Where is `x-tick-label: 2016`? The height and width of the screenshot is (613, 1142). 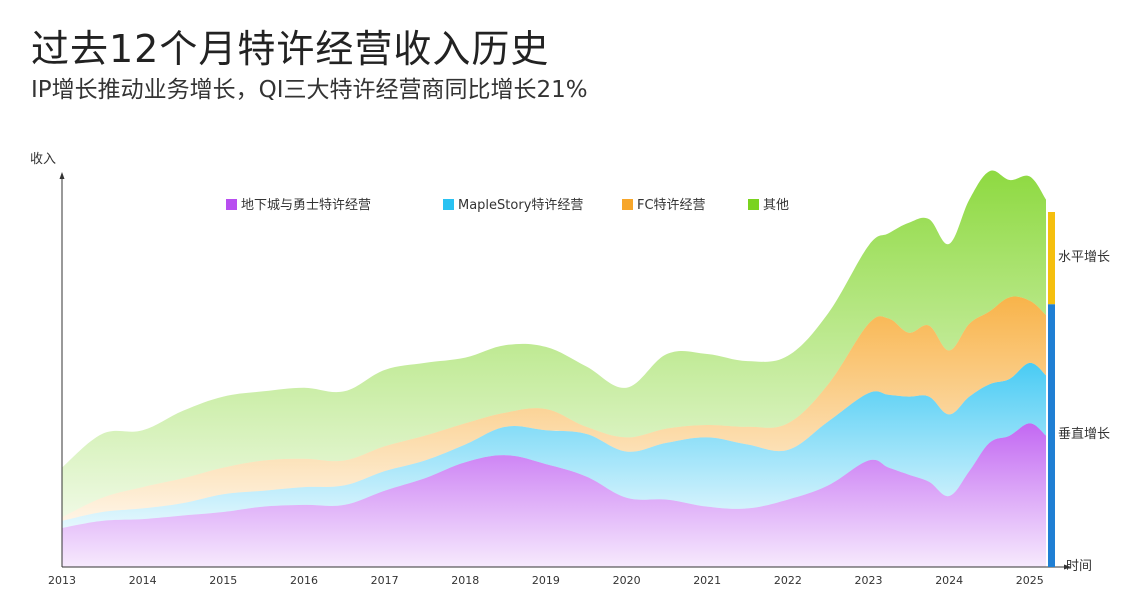 x-tick-label: 2016 is located at coordinates (304, 580).